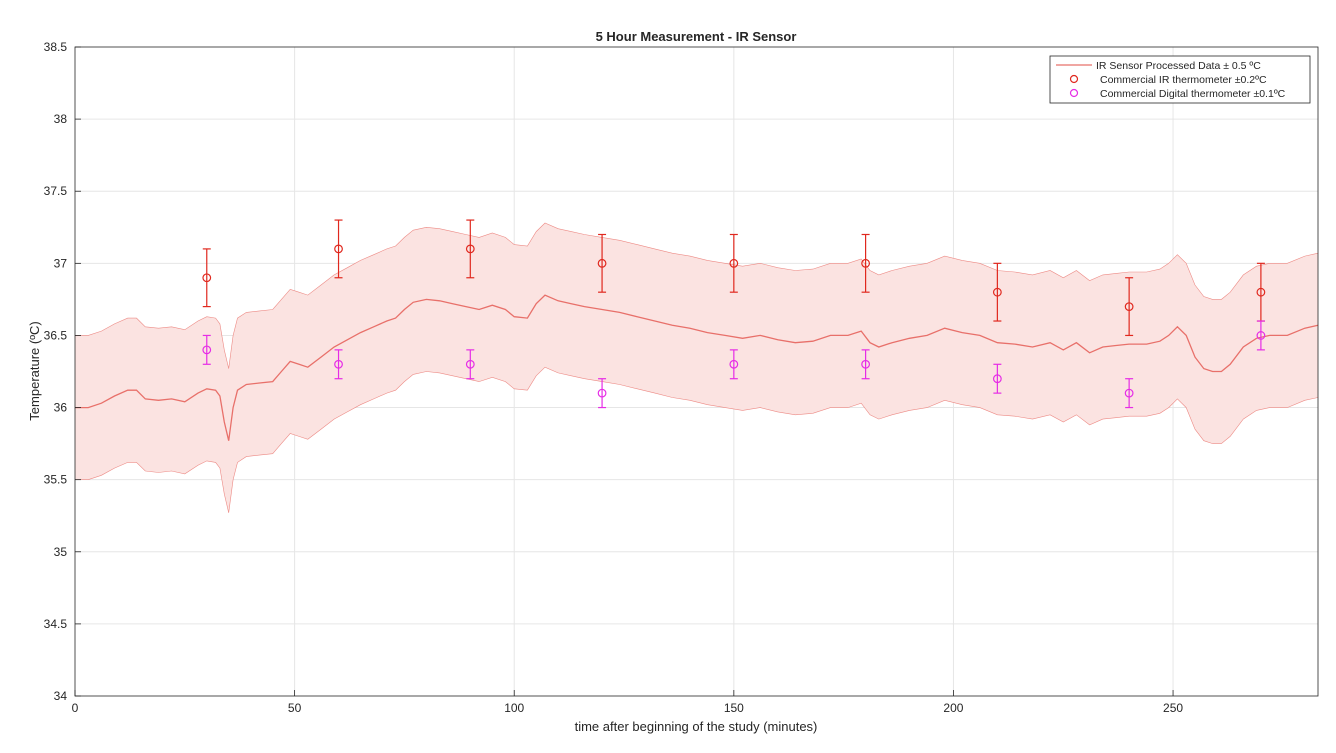 This screenshot has height=753, width=1336. What do you see at coordinates (734, 708) in the screenshot?
I see `x-tick-label: 150` at bounding box center [734, 708].